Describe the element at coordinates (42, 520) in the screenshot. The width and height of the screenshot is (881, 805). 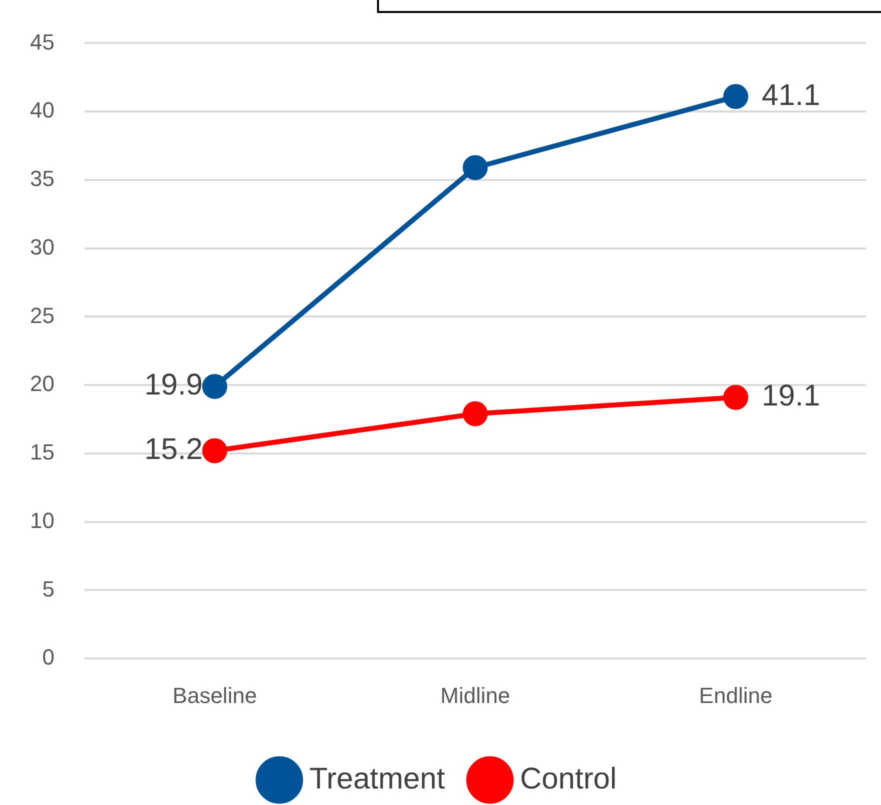
I see `y-tick-label: 10` at that location.